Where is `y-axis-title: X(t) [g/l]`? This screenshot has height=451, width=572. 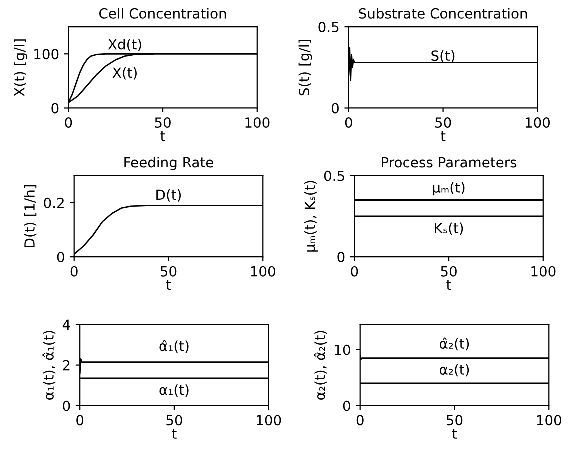 y-axis-title: X(t) [g/l] is located at coordinates (21, 68).